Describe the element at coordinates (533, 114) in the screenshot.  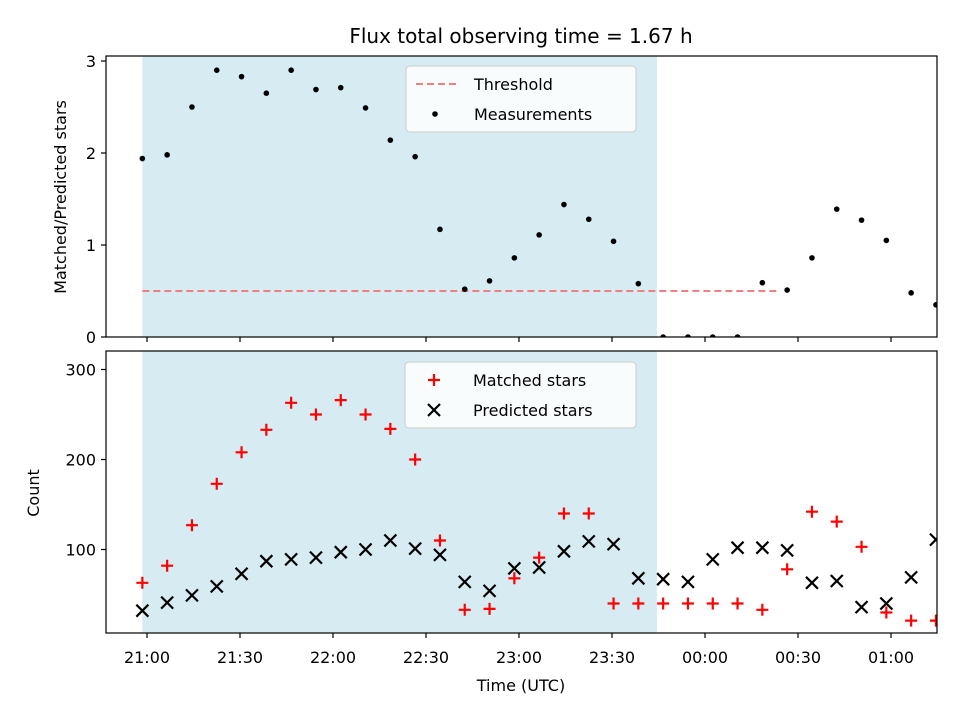
I see `legend-label: Measurements` at that location.